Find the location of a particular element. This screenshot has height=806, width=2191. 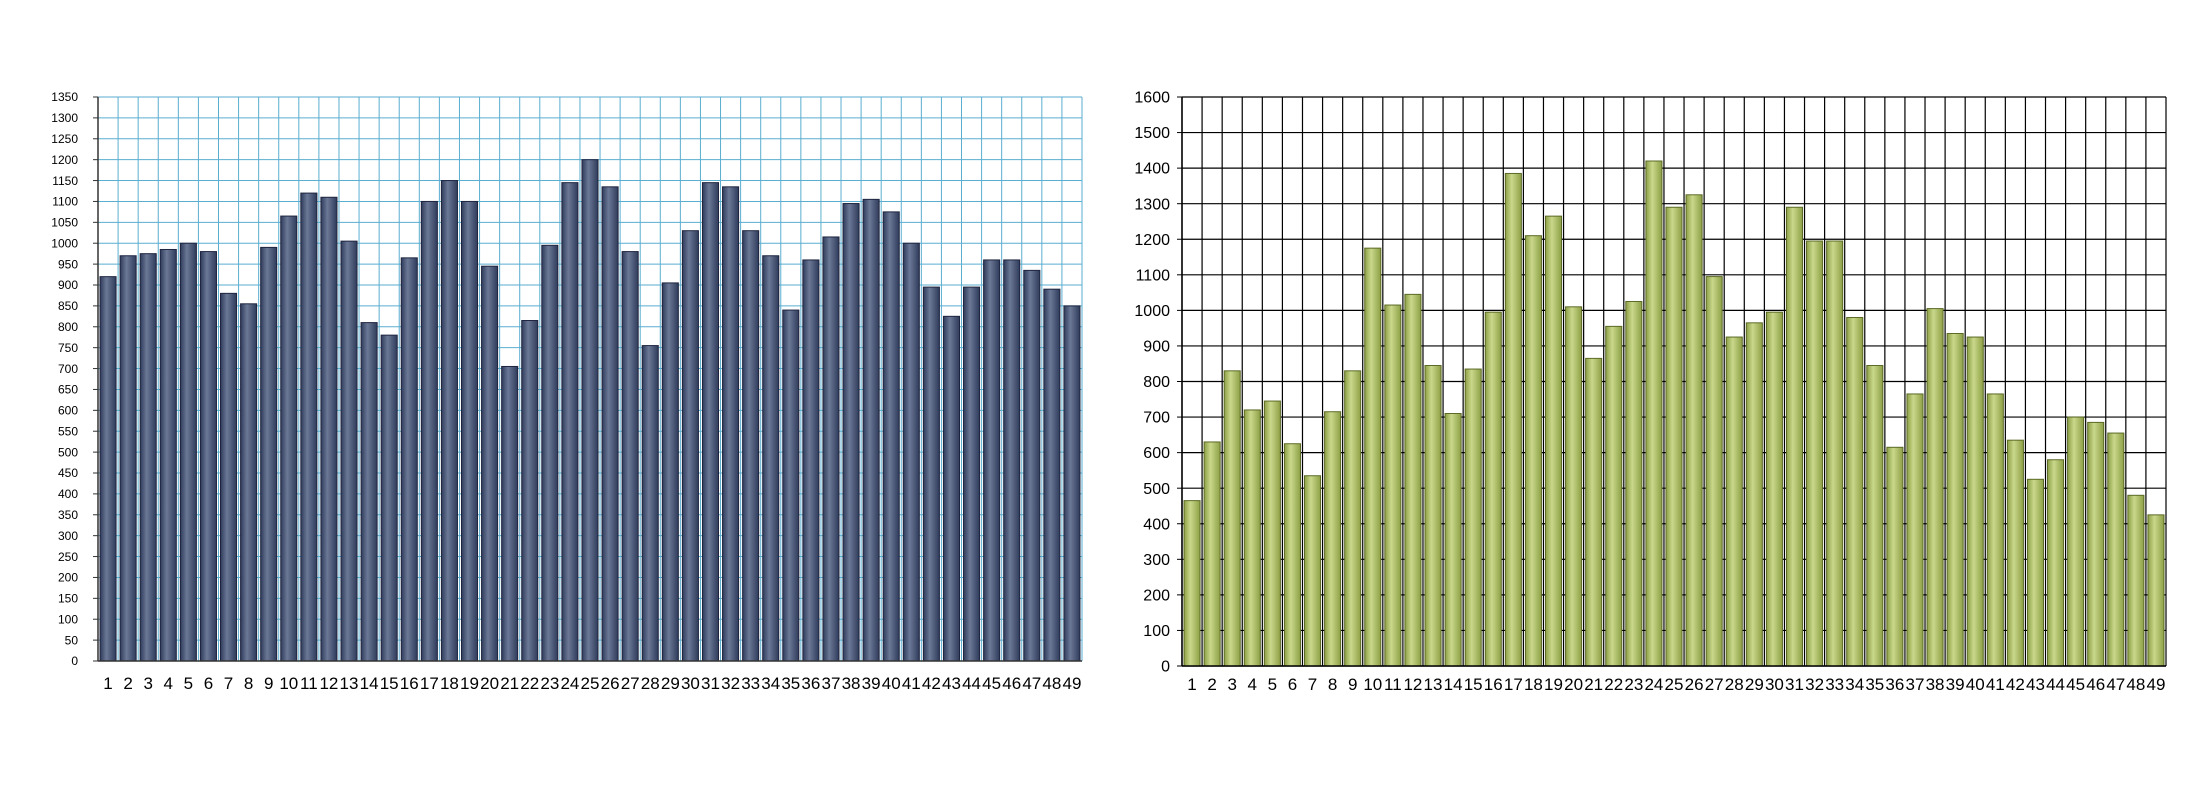

x-tick-label: 4 is located at coordinates (1252, 684).